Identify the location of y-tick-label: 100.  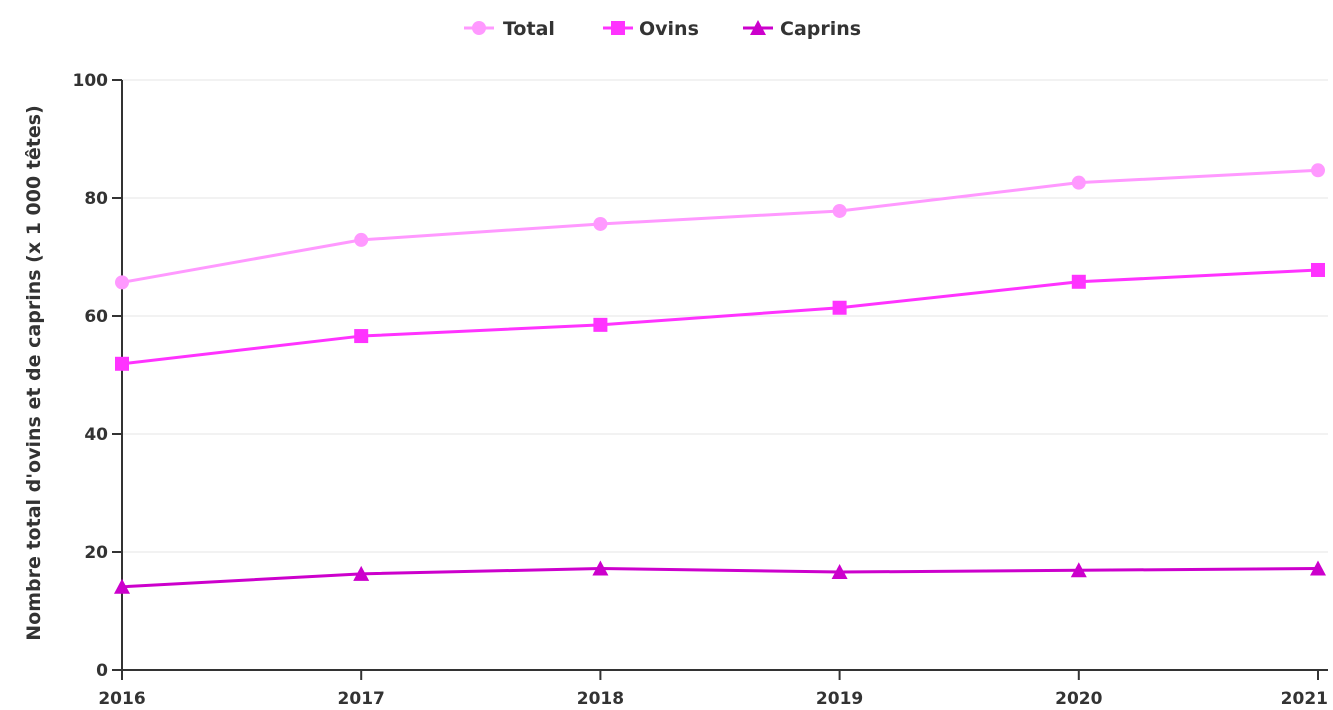
(91, 81).